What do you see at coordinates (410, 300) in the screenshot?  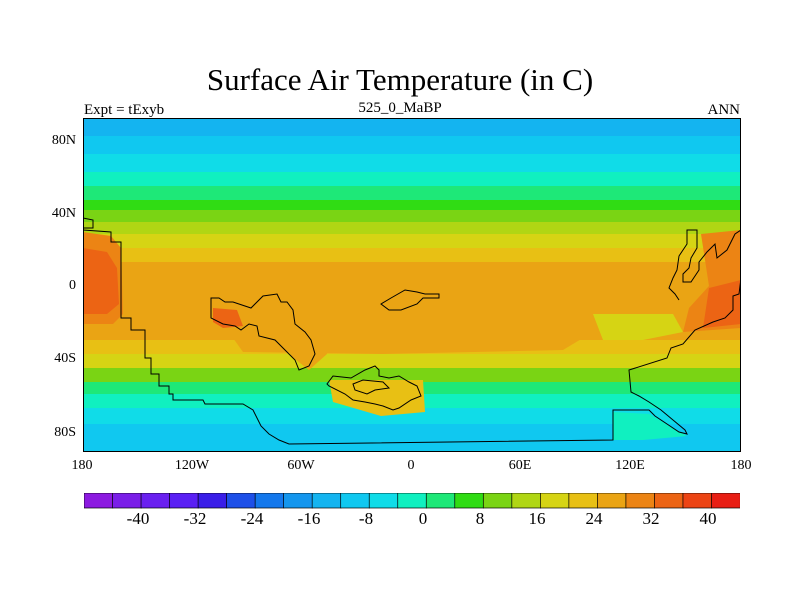 I see `equatorial-island` at bounding box center [410, 300].